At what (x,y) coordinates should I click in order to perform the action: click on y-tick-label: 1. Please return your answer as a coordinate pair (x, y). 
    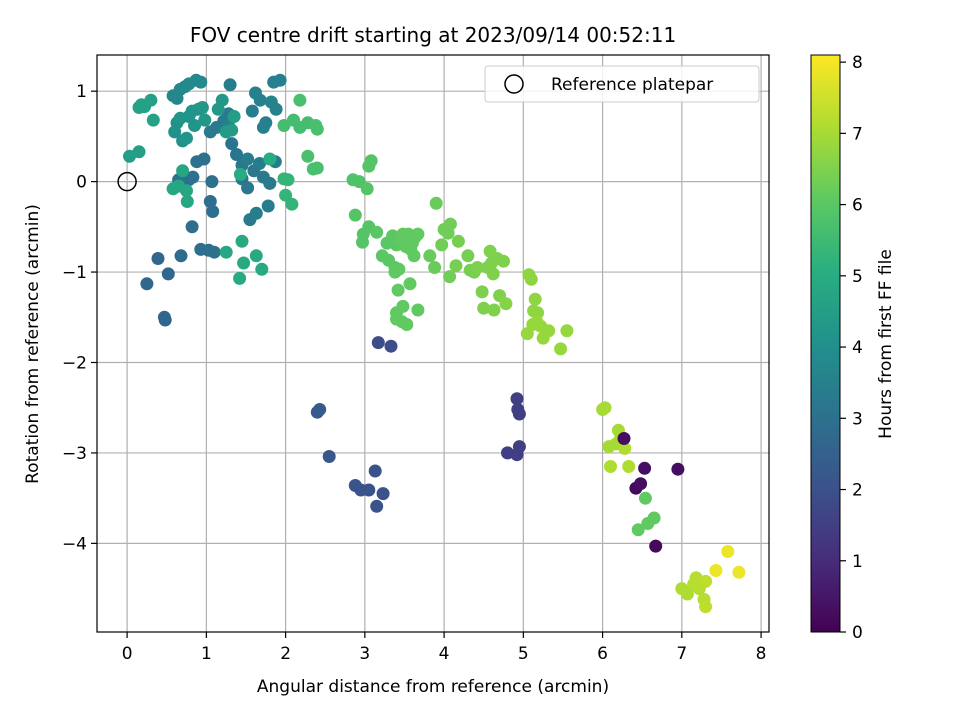
    Looking at the image, I should click on (81, 92).